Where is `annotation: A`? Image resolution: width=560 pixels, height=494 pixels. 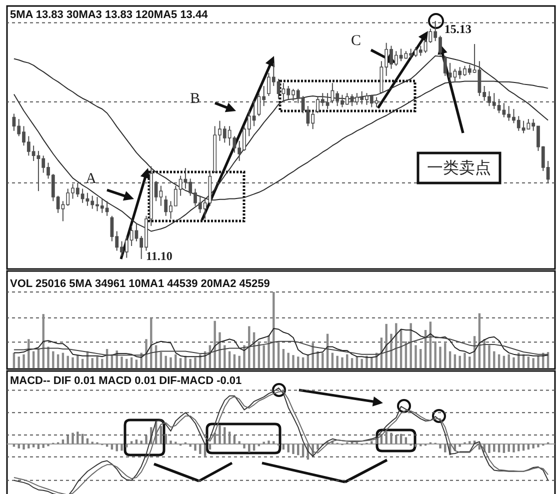
annotation: A is located at coordinates (91, 179).